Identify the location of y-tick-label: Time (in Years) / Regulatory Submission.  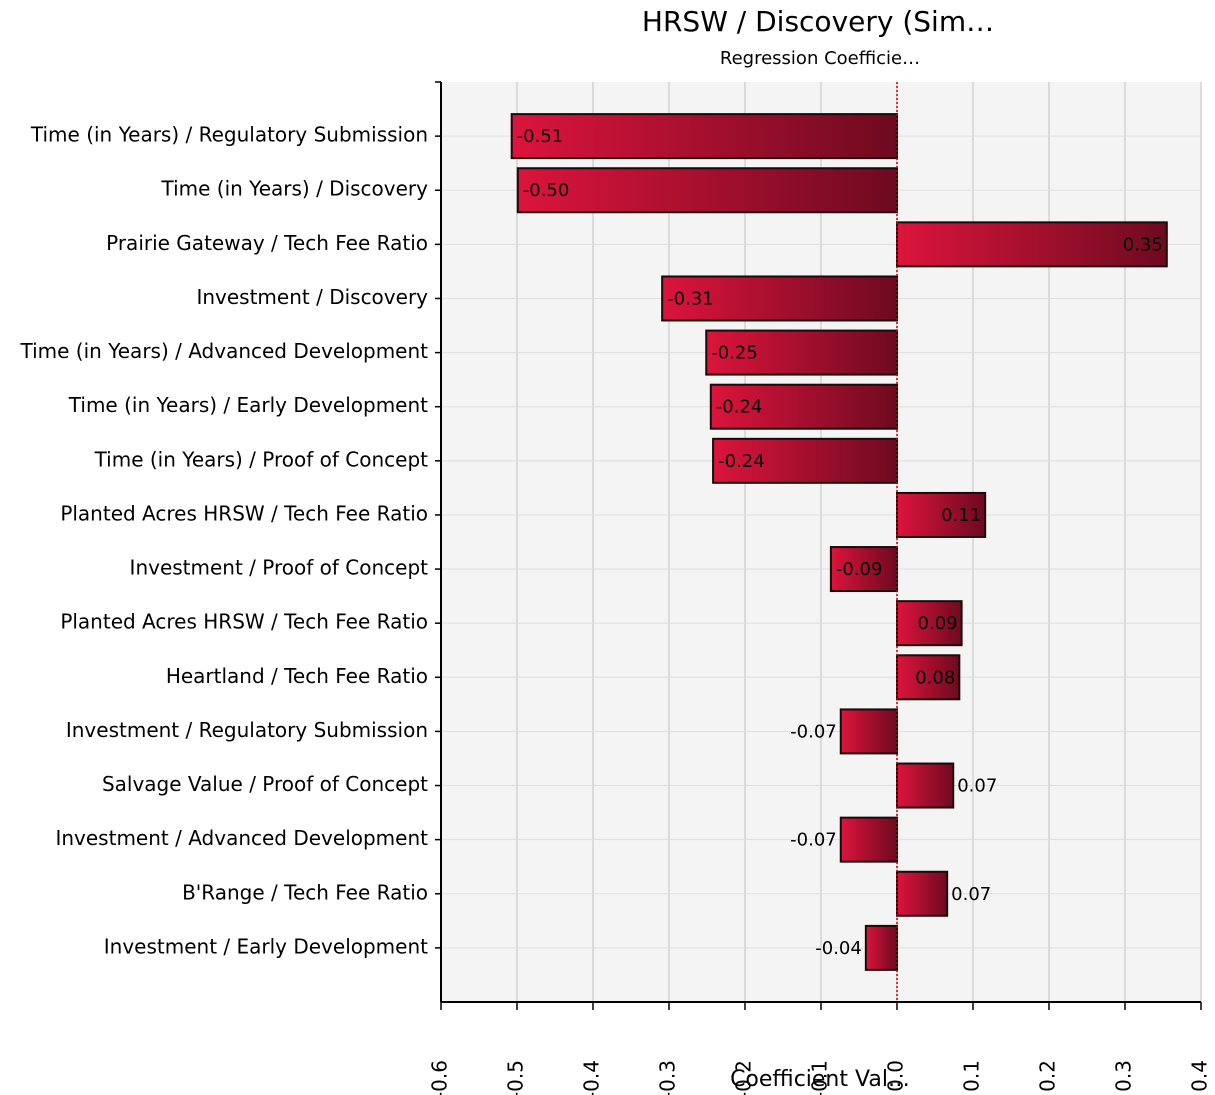
(229, 135).